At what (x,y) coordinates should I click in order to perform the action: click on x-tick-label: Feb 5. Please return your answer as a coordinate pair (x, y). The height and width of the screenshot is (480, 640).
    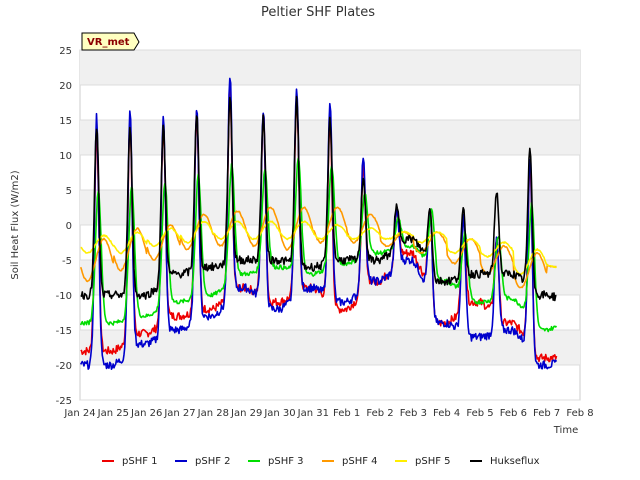
    Looking at the image, I should click on (479, 413).